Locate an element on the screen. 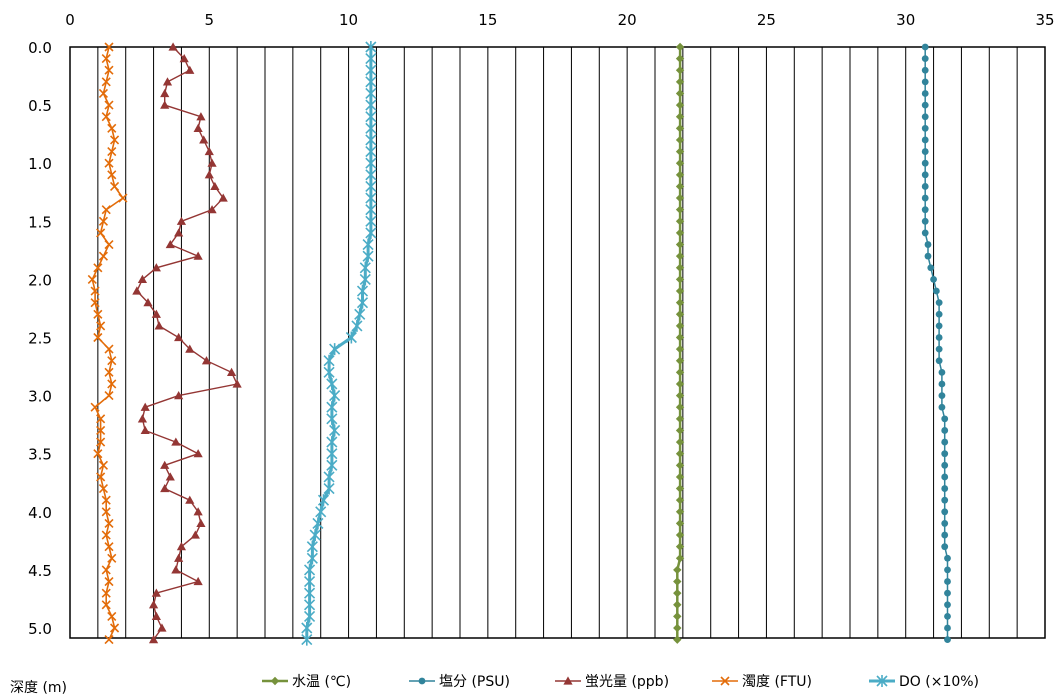 This screenshot has width=1058, height=699. legend-item: 塩分 (PSU) is located at coordinates (459, 682).